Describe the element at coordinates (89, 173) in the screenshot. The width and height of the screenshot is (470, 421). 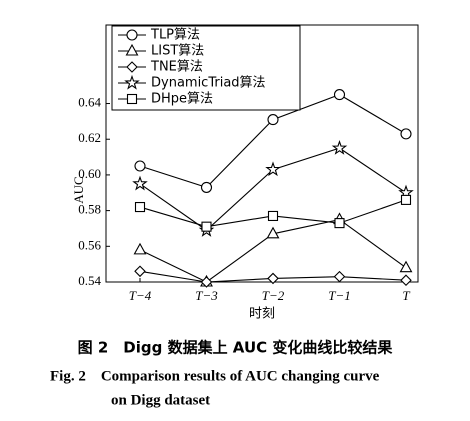
I see `y-tick-label: 0.60` at that location.